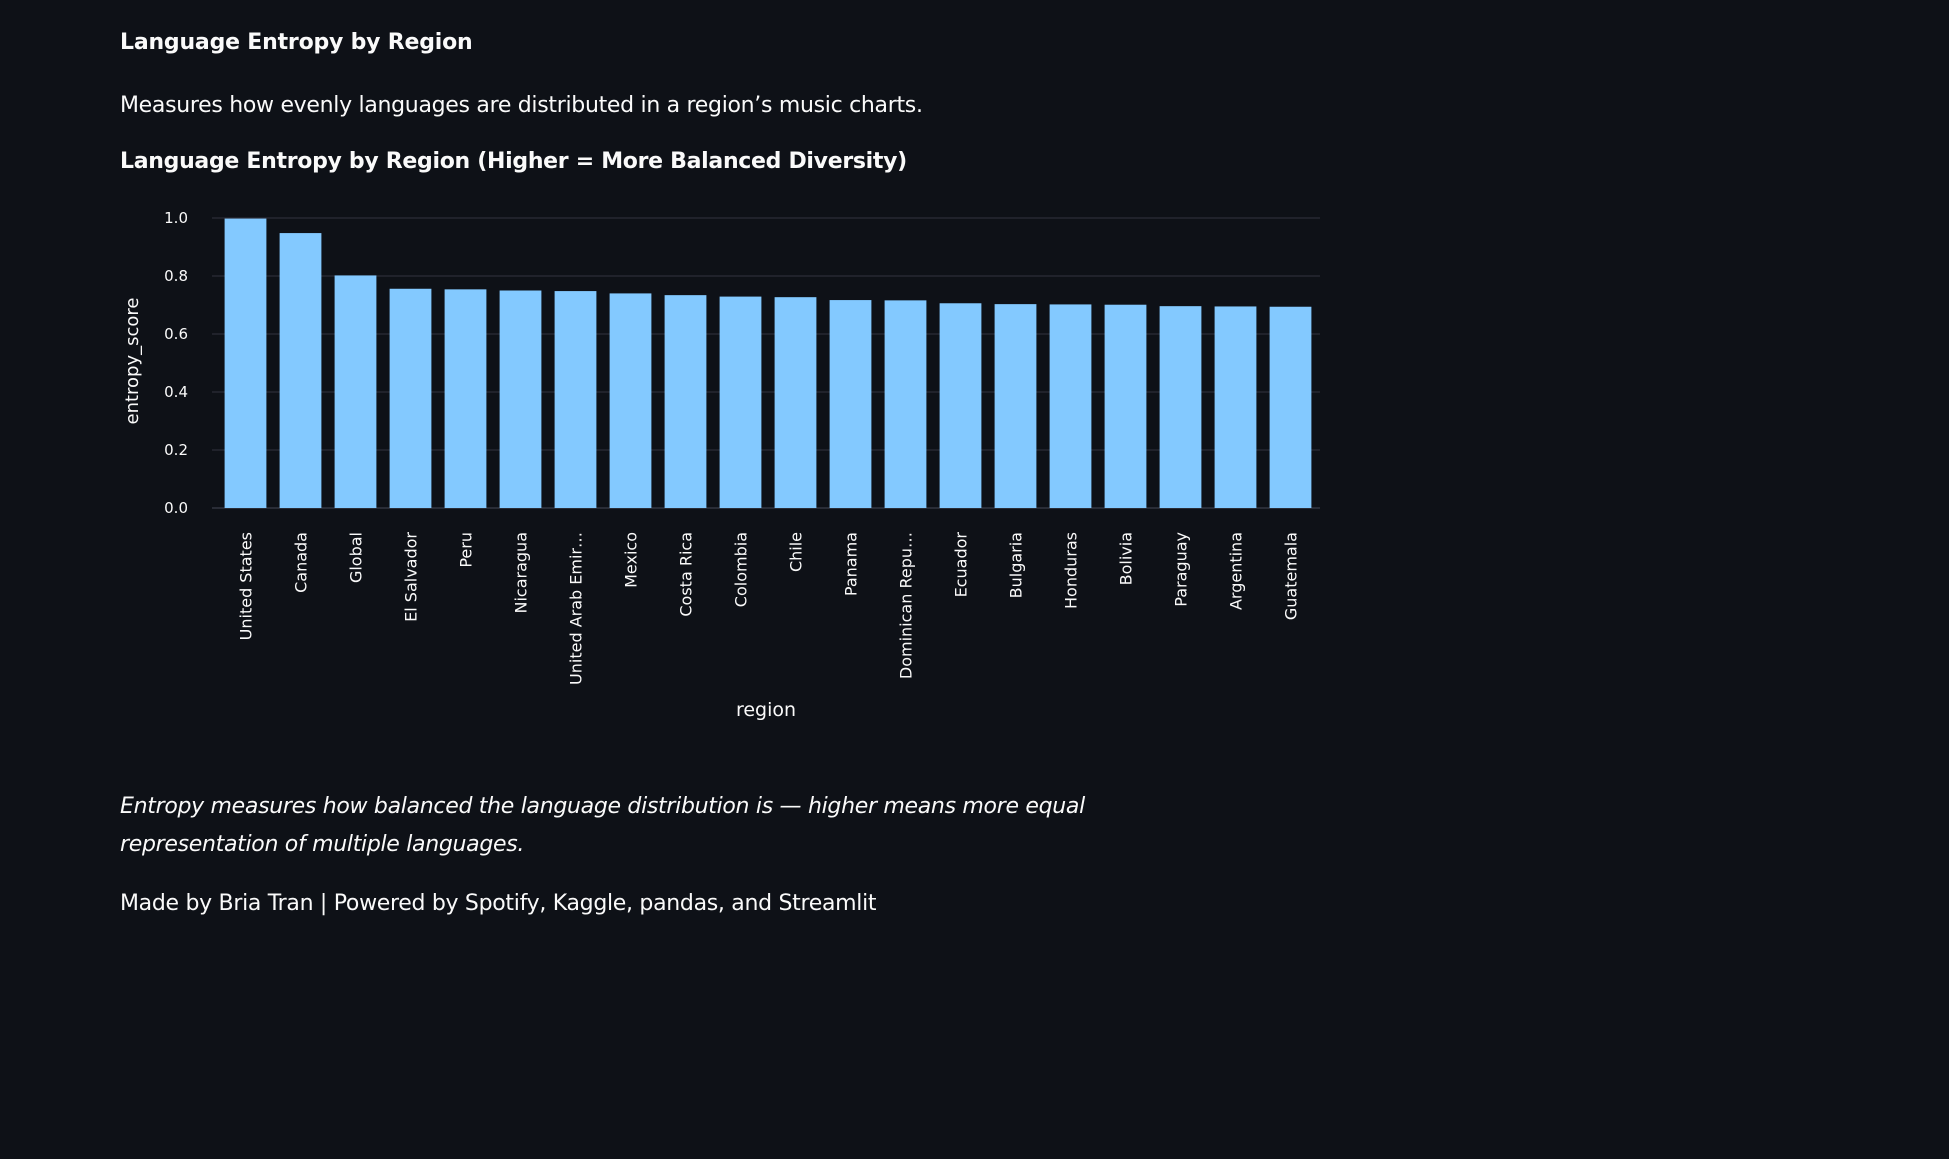 This screenshot has height=1159, width=1949. I want to click on x-tick-label: Global, so click(356, 557).